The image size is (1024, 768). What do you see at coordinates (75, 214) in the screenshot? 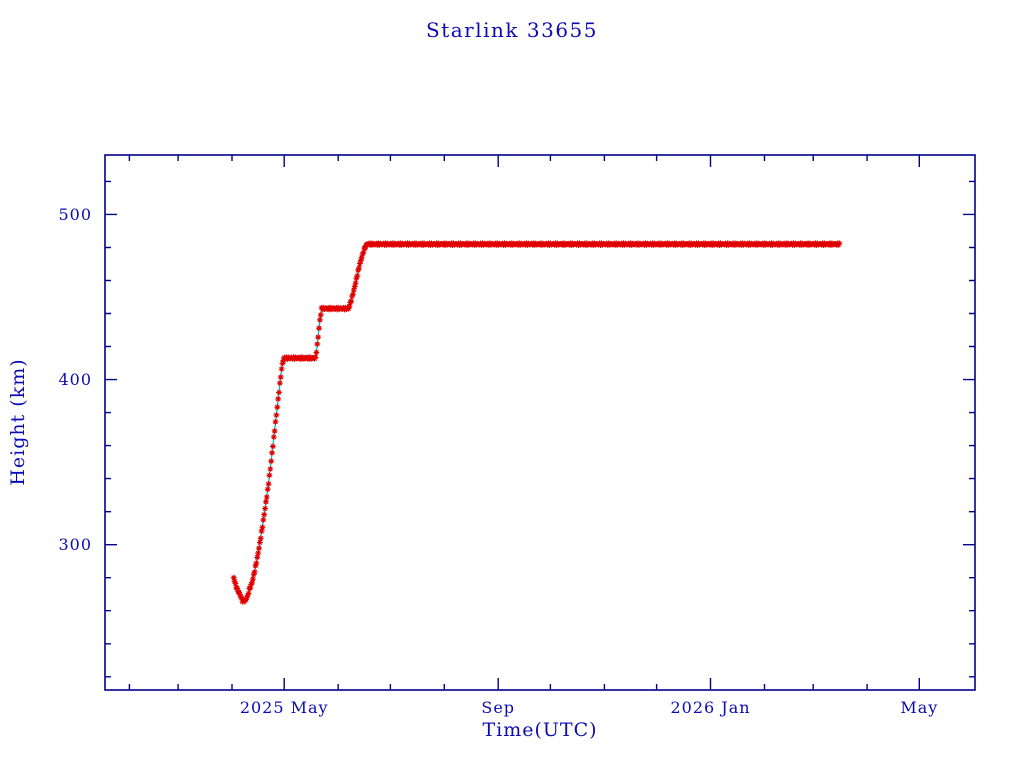
I see `y-tick-label: 500` at bounding box center [75, 214].